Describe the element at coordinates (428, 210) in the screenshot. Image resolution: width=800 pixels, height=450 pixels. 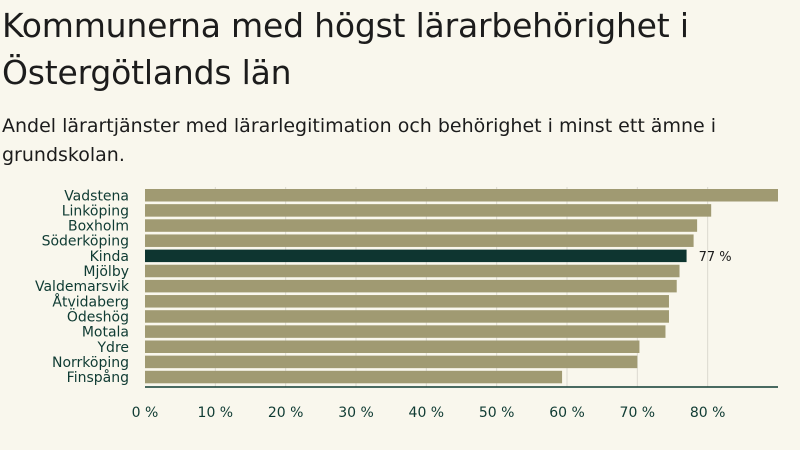
I see `bar-linkoping` at that location.